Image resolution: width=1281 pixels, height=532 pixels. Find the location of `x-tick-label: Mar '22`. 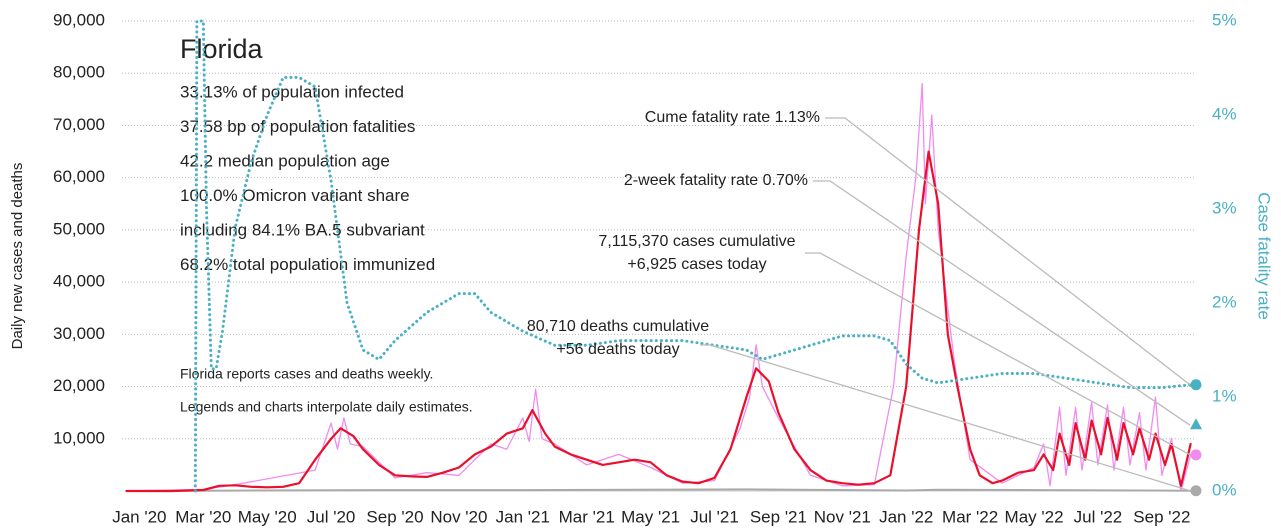

x-tick-label: Mar '22 is located at coordinates (970, 516).